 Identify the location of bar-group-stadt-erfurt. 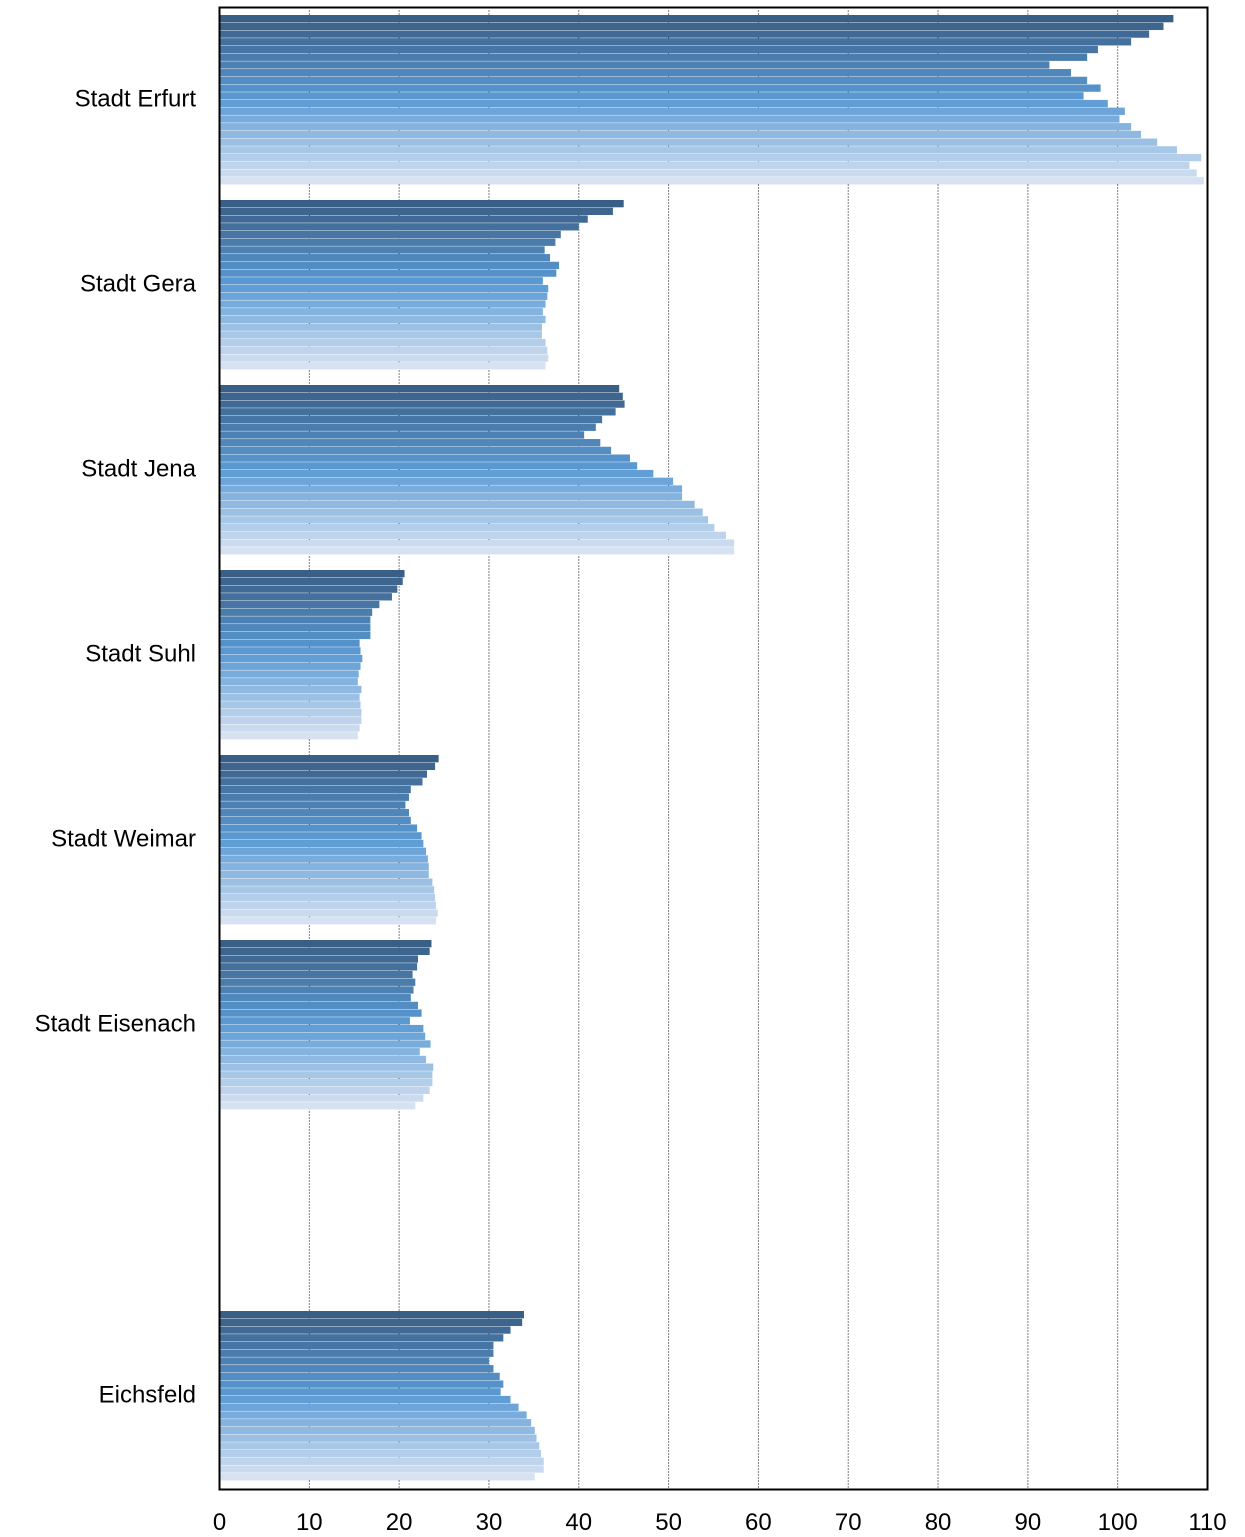
(711, 100).